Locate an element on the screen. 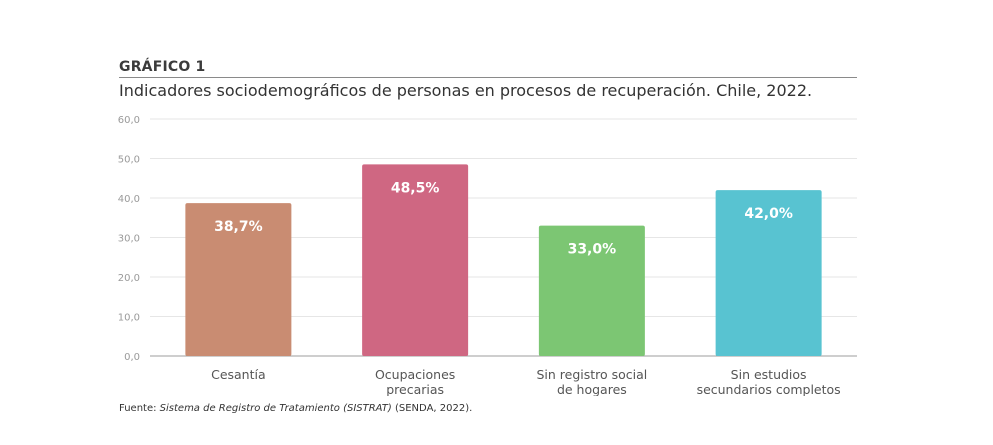  figure-label: GRÁFICO 1 is located at coordinates (162, 67).